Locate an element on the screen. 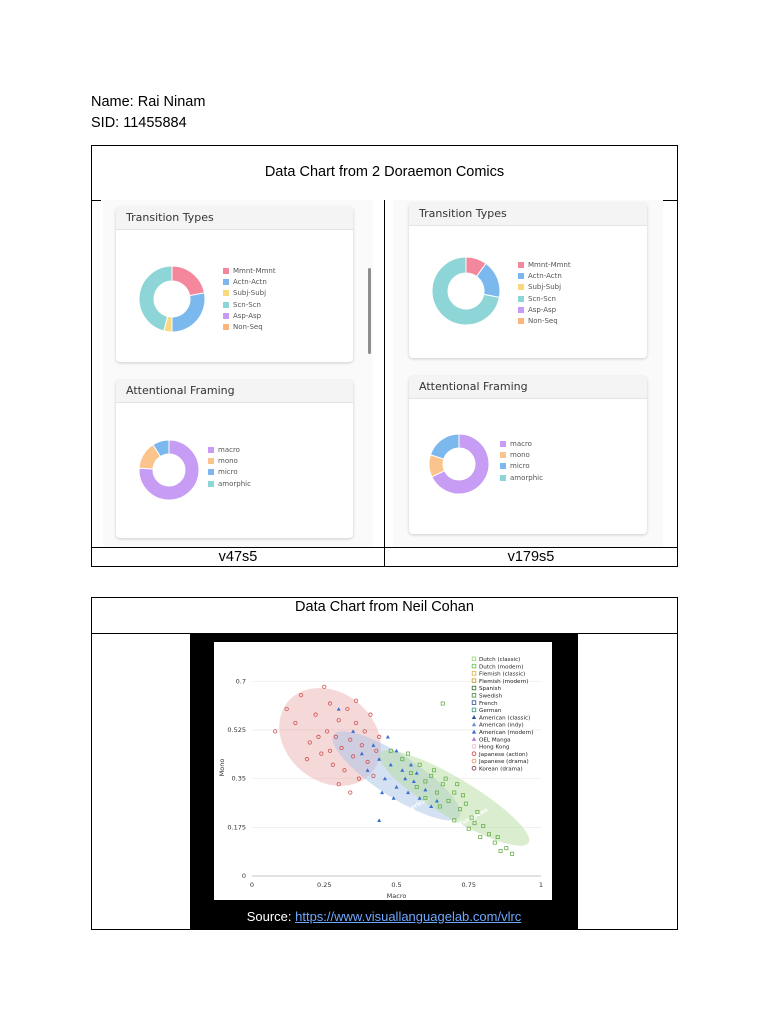 The width and height of the screenshot is (768, 1024). student-id: SID: 11455884 is located at coordinates (139, 123).